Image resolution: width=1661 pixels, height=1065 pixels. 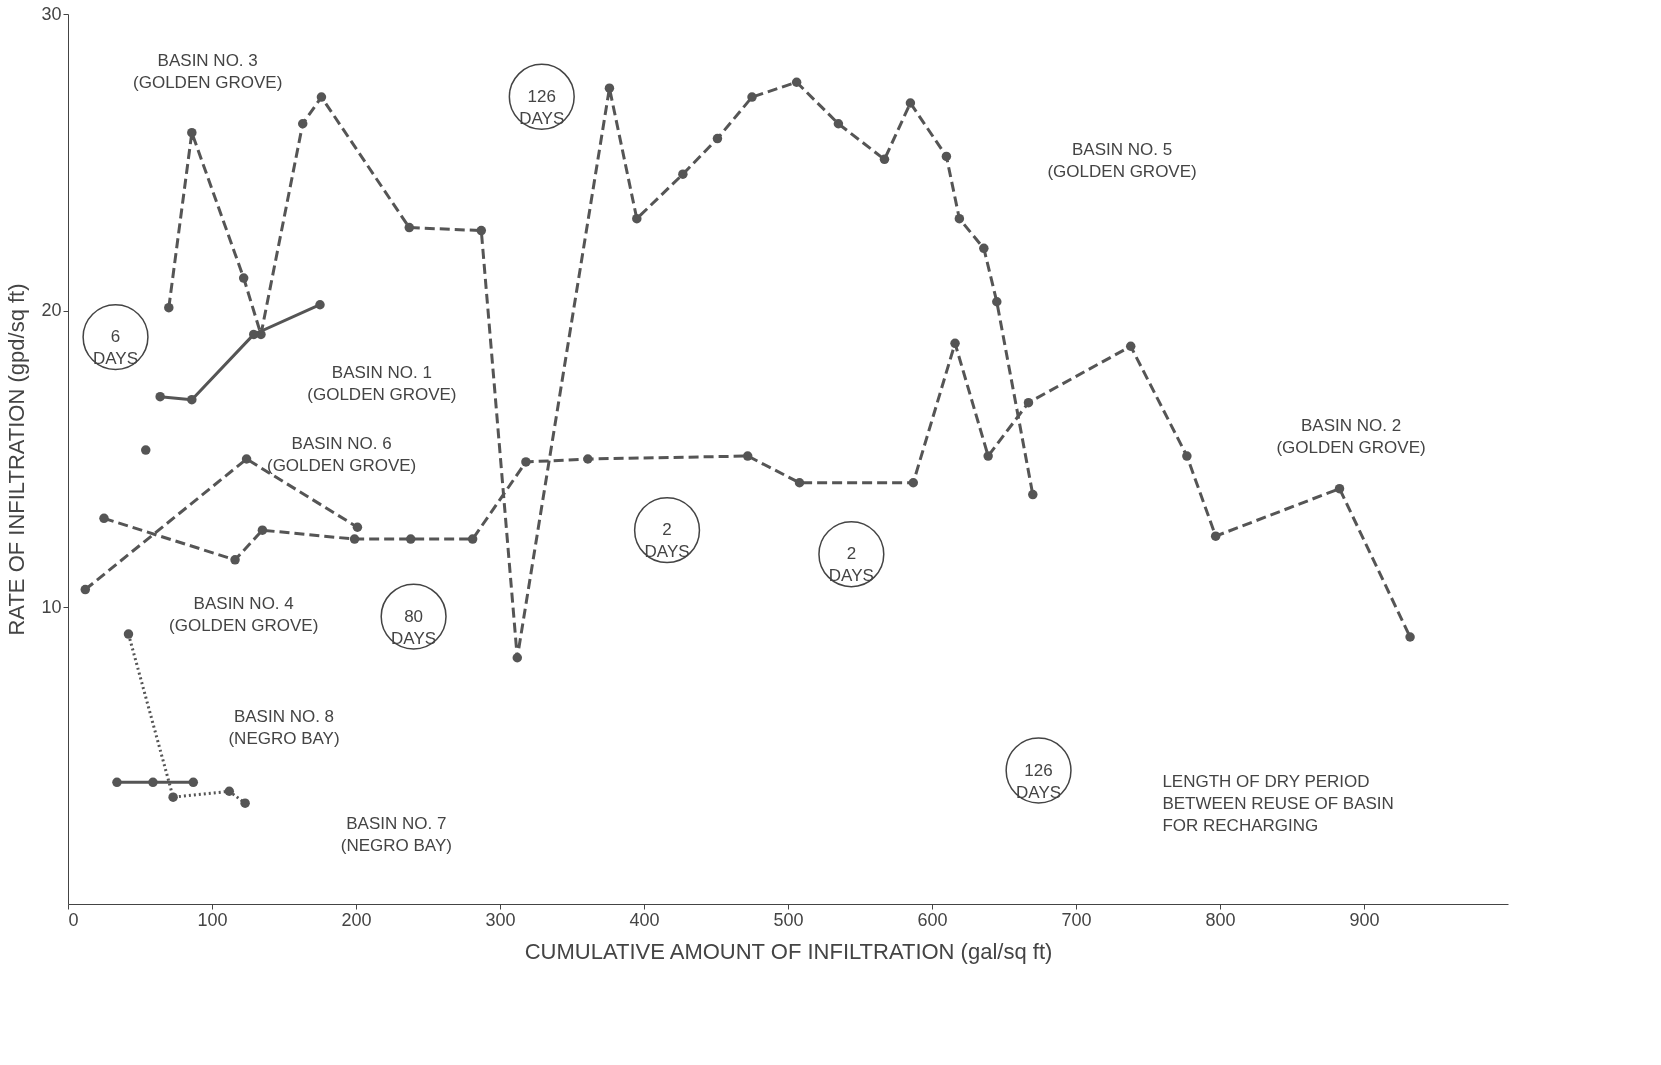 What do you see at coordinates (116, 348) in the screenshot?
I see `annotation: 6 DAYS` at bounding box center [116, 348].